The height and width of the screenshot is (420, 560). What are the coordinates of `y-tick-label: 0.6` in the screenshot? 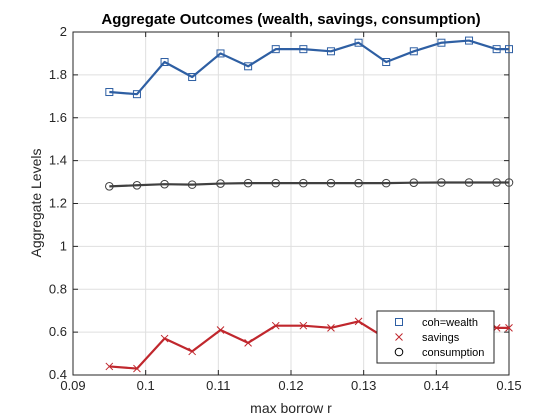 It's located at (58, 331).